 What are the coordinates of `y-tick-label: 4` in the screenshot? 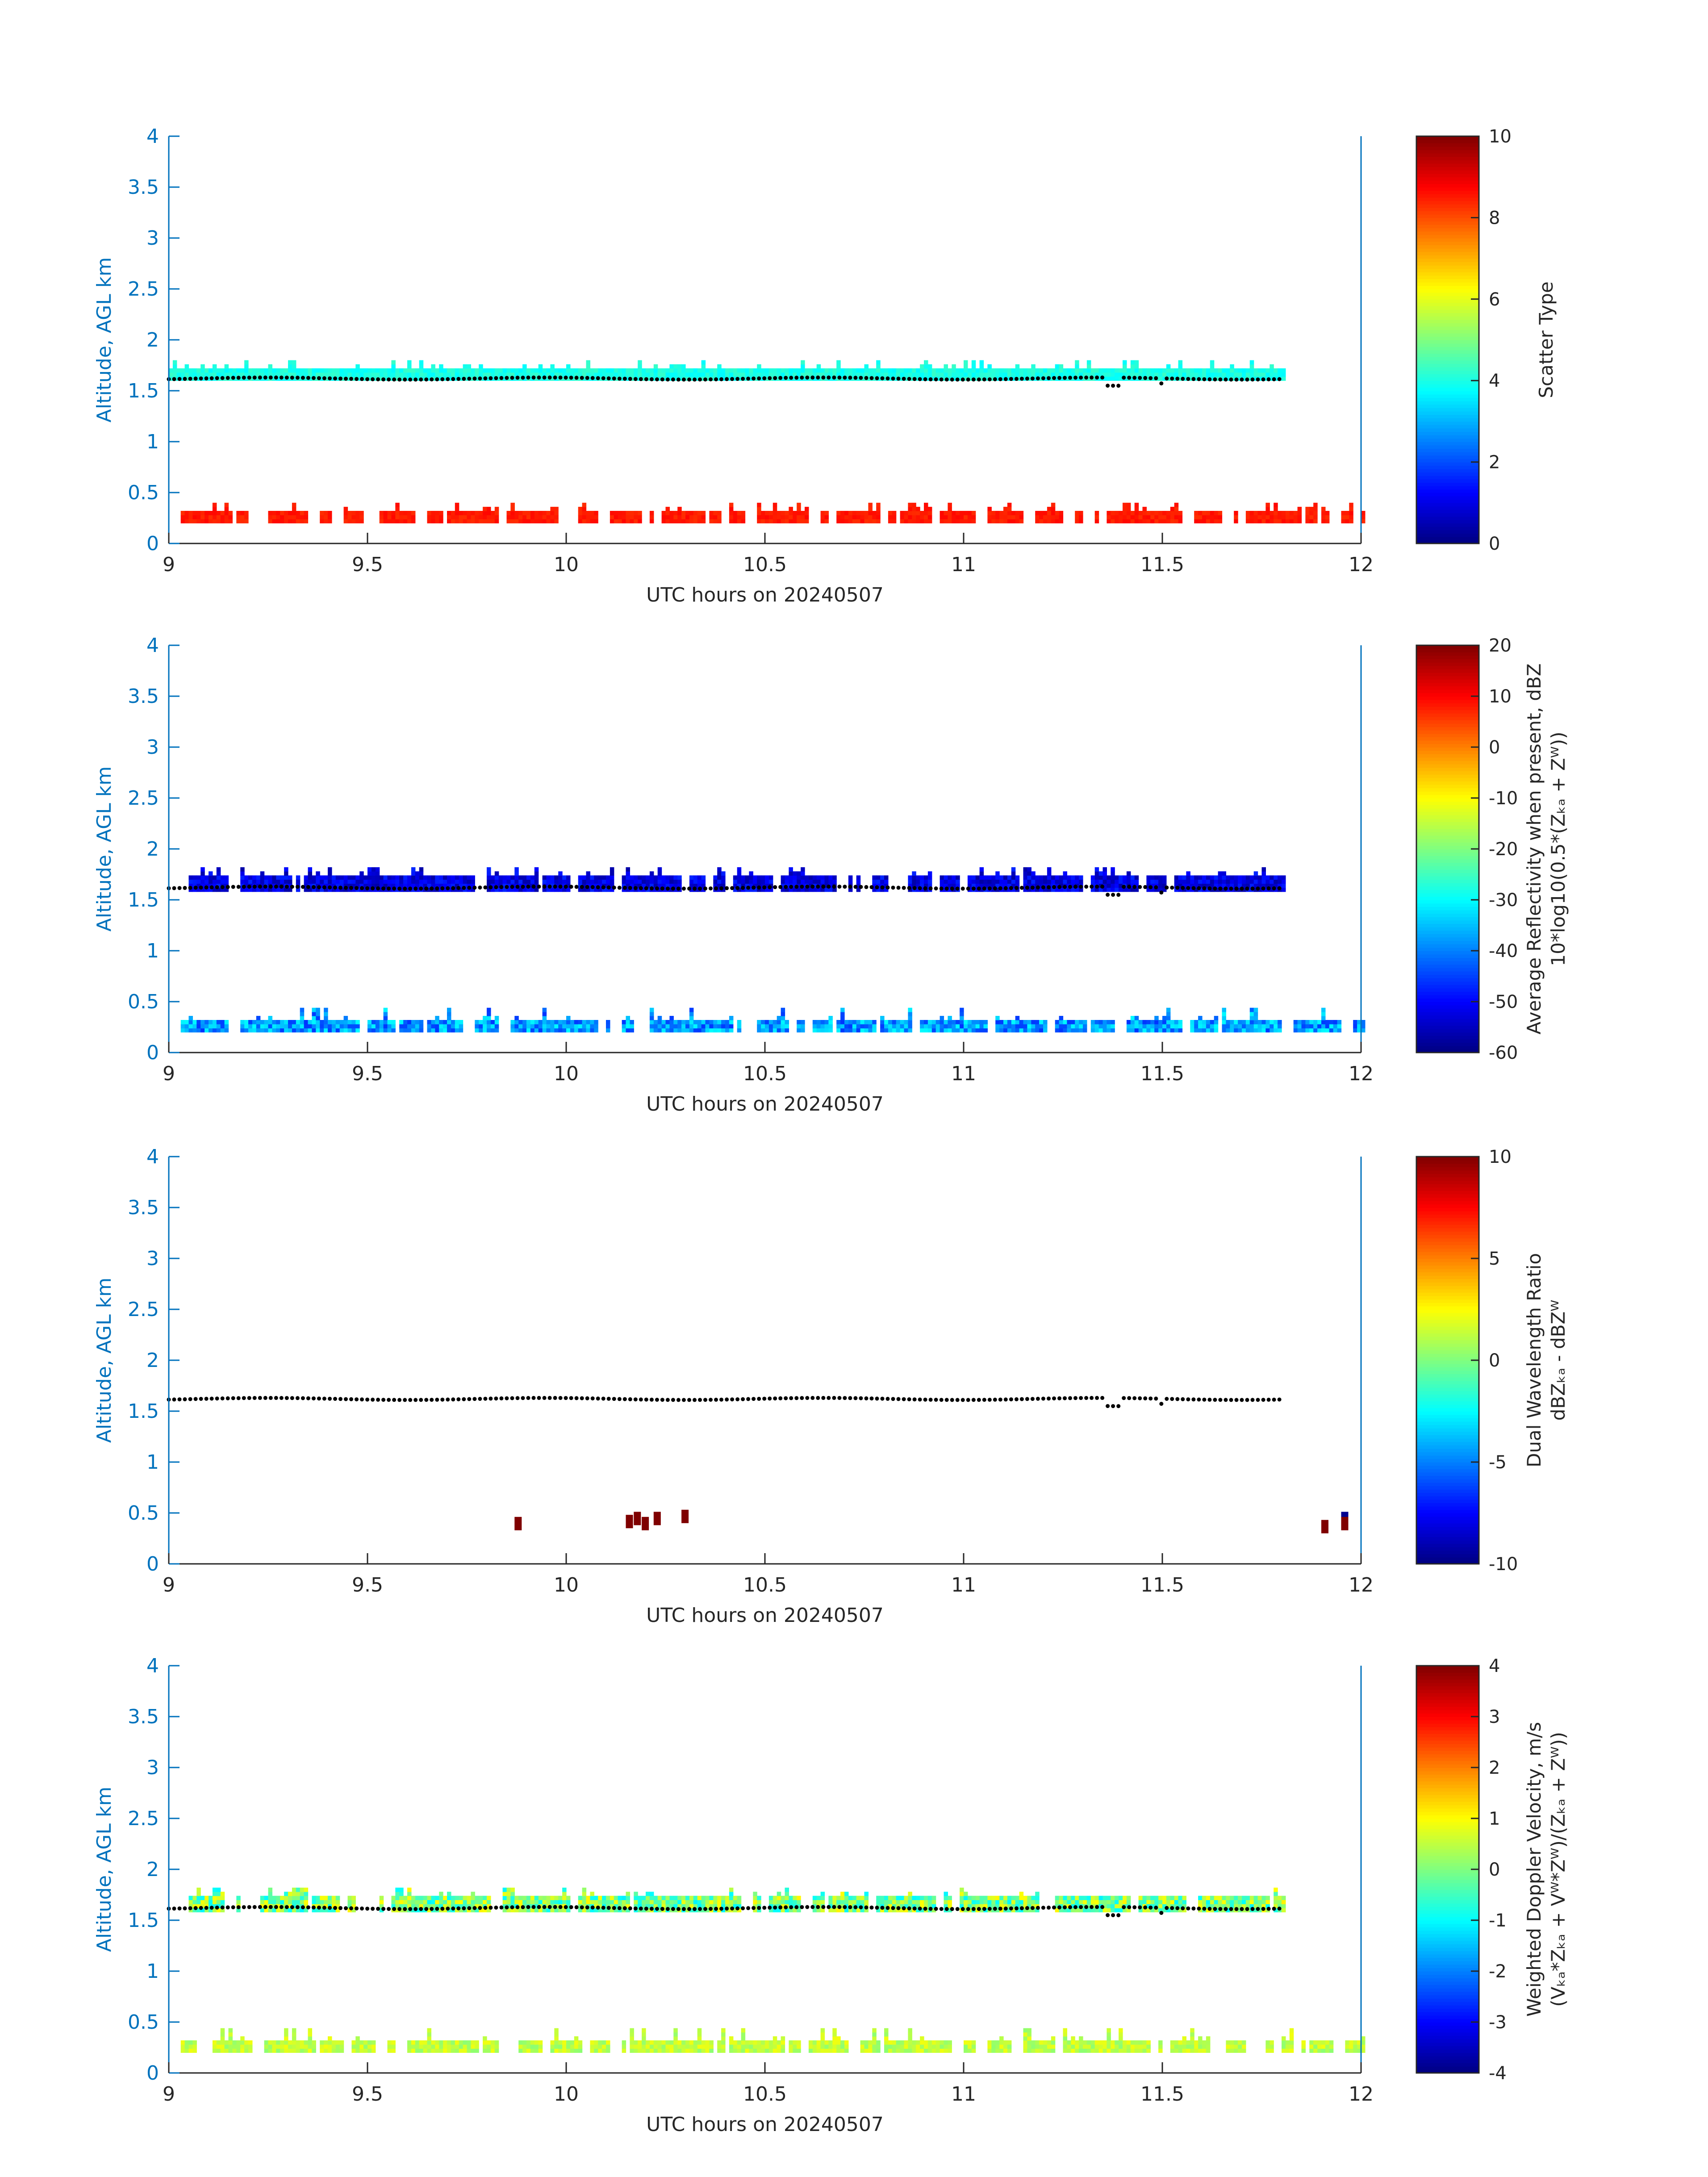 It's located at (152, 645).